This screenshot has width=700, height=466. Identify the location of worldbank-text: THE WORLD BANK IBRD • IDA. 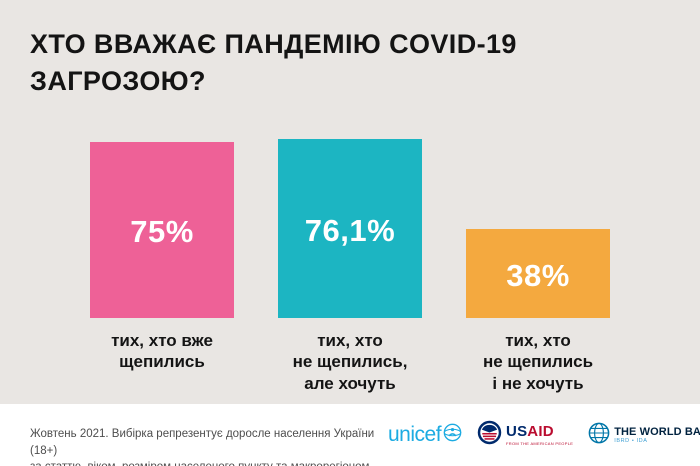
(657, 435).